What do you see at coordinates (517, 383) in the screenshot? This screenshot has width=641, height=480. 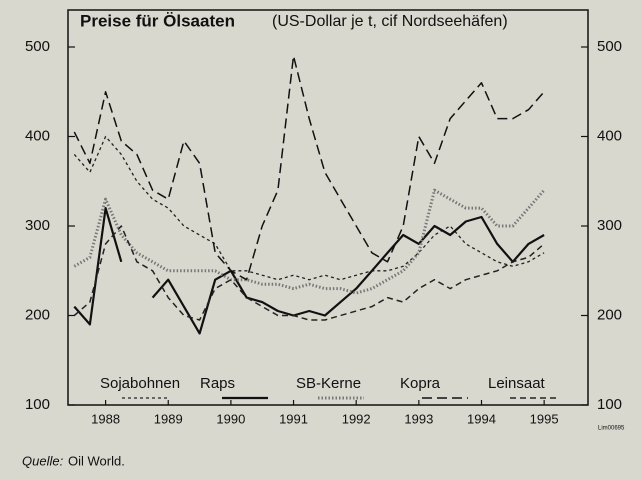 I see `legend-label: Leinsaat` at bounding box center [517, 383].